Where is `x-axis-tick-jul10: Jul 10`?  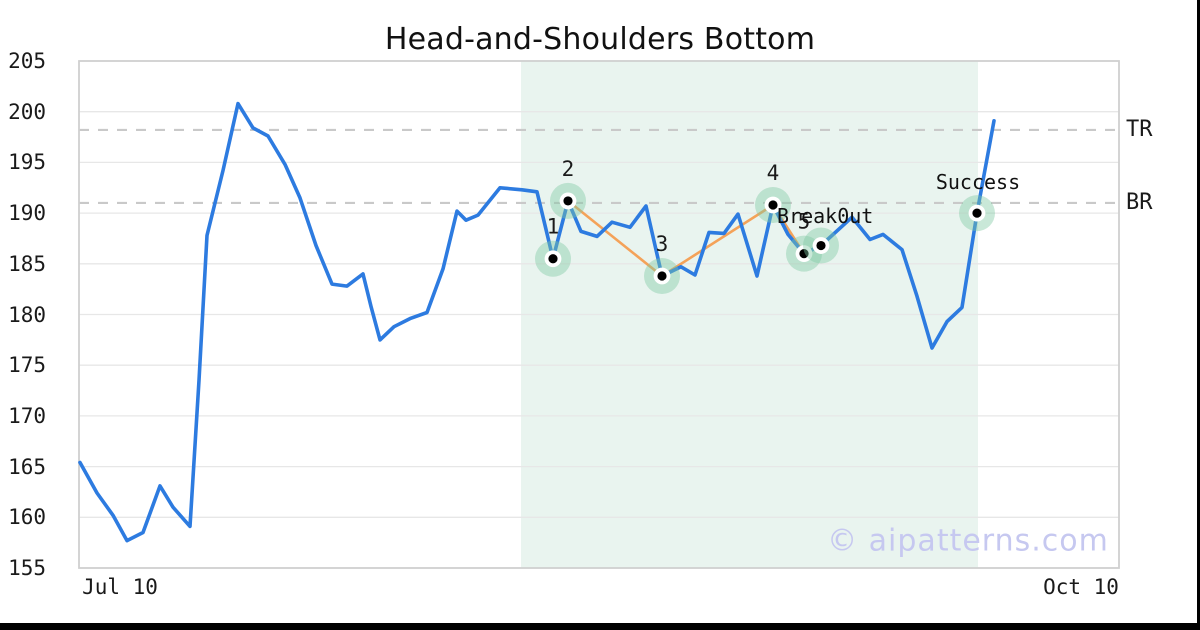 x-axis-tick-jul10: Jul 10 is located at coordinates (120, 587).